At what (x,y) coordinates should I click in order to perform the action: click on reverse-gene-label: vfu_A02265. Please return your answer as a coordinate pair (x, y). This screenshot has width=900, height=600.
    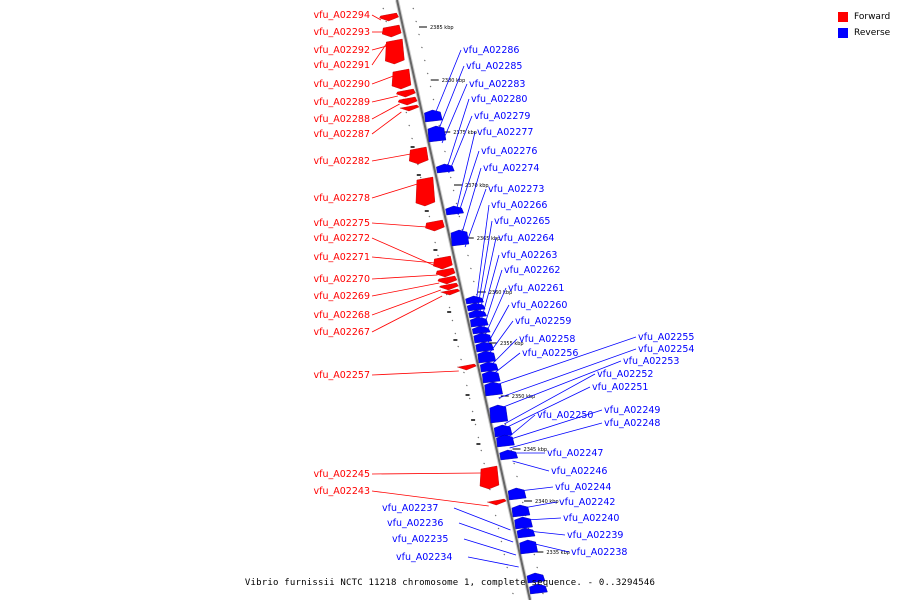
    Looking at the image, I should click on (522, 221).